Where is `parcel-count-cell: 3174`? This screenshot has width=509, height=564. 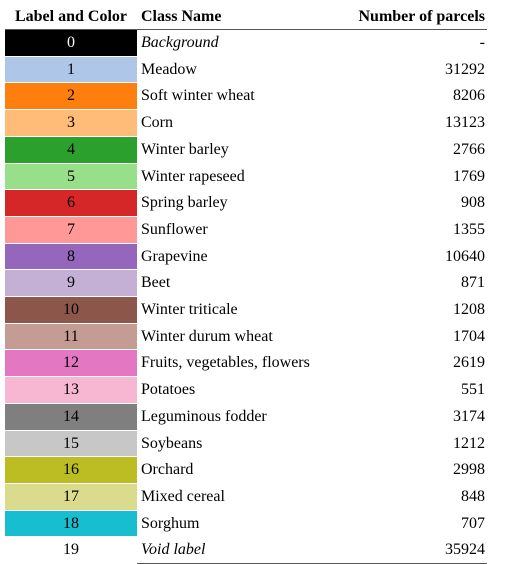 parcel-count-cell: 3174 is located at coordinates (469, 416).